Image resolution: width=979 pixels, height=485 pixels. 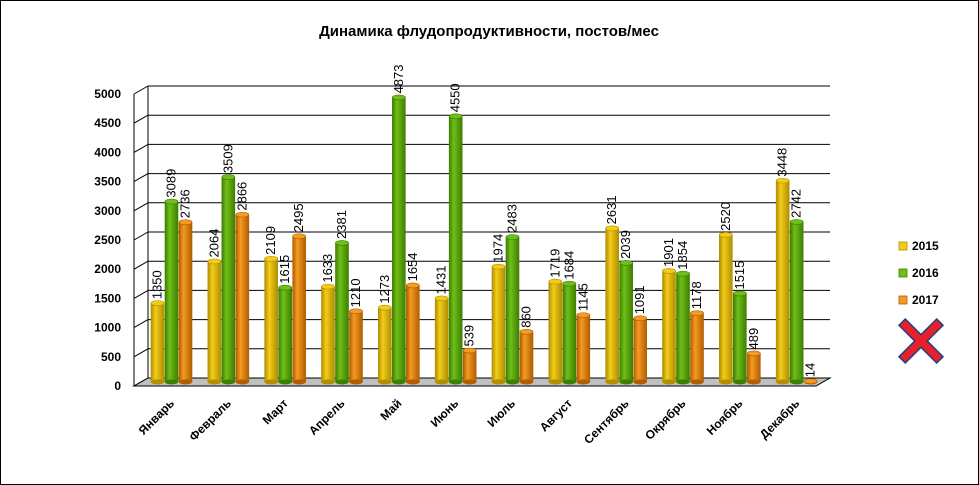 What do you see at coordinates (568, 265) in the screenshot?
I see `value-label: 1684` at bounding box center [568, 265].